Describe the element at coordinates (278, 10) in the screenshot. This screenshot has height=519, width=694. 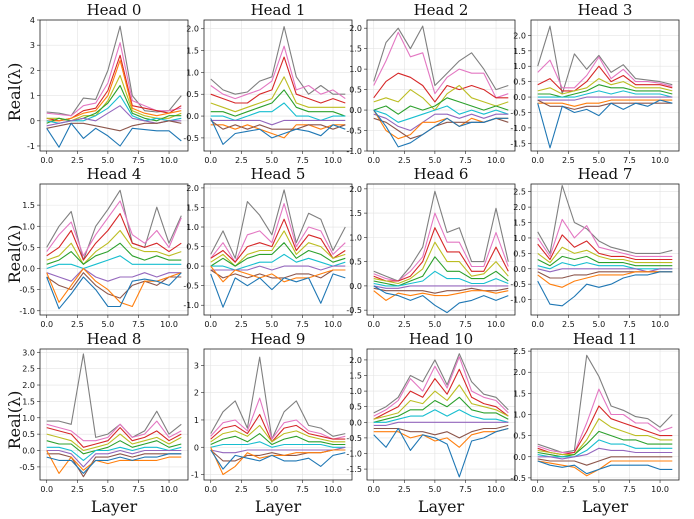
I see `chart-title: Head 1` at that location.